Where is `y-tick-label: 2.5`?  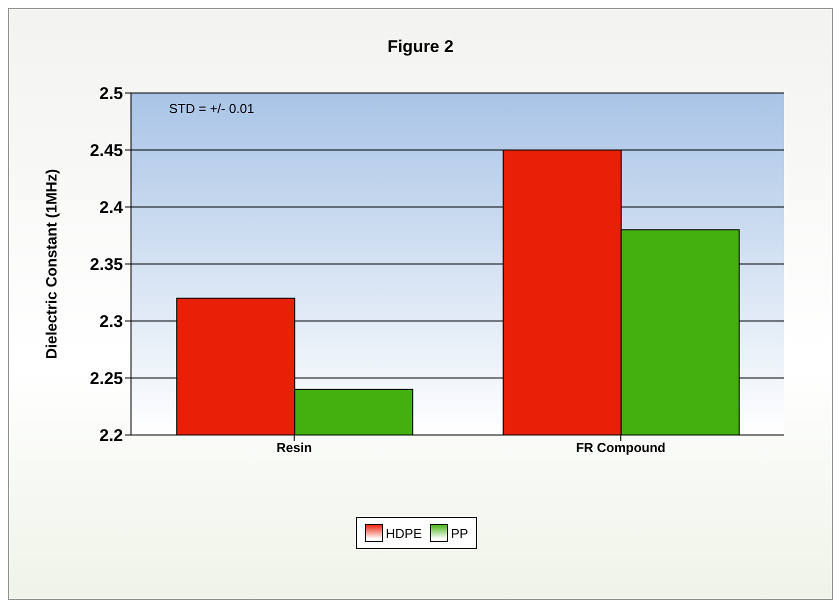
y-tick-label: 2.5 is located at coordinates (111, 94).